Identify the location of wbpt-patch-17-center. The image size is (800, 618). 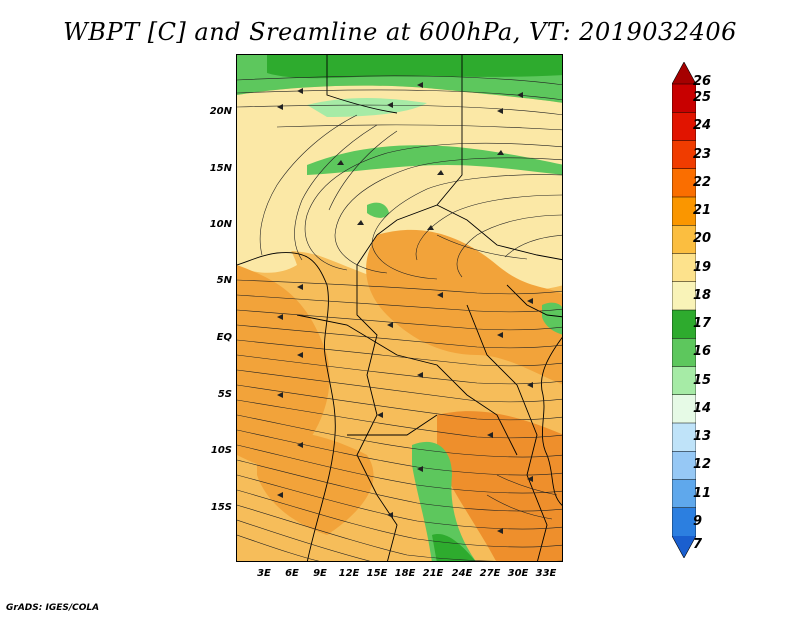
(378, 210).